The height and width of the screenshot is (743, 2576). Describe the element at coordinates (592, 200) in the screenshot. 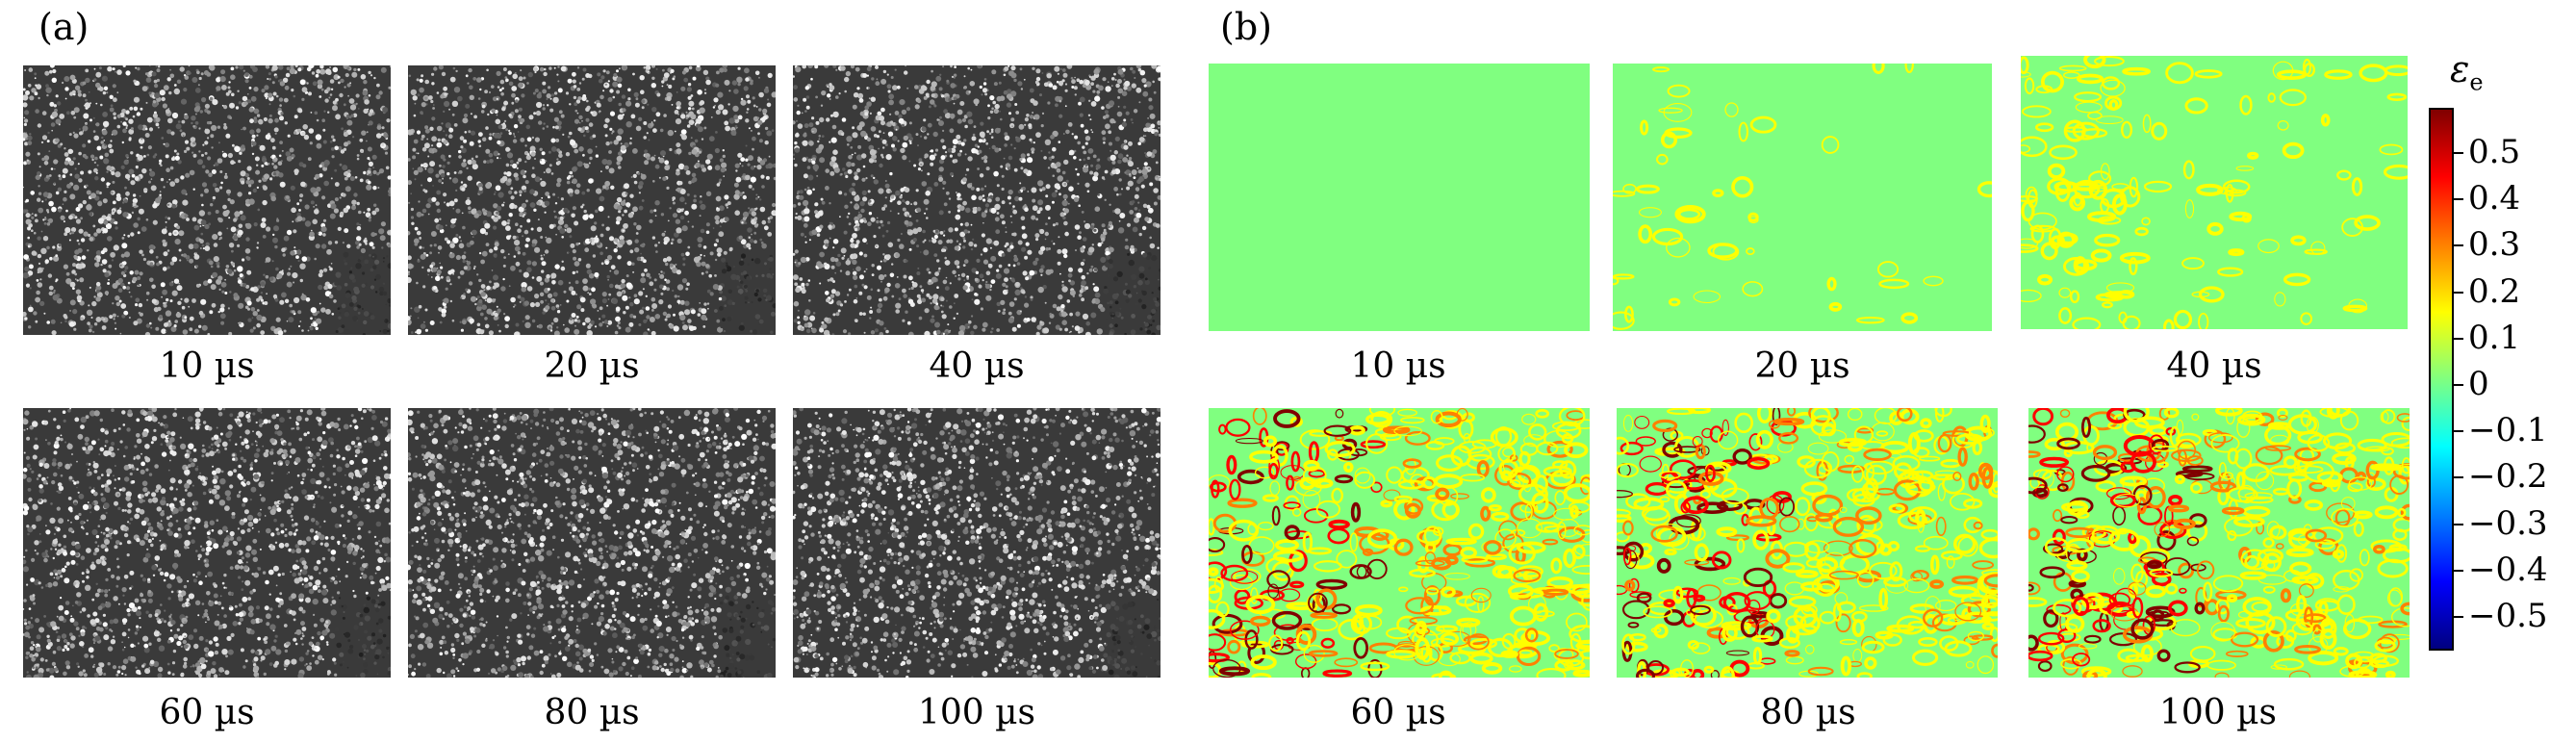

I see `speckle-image-20us` at that location.